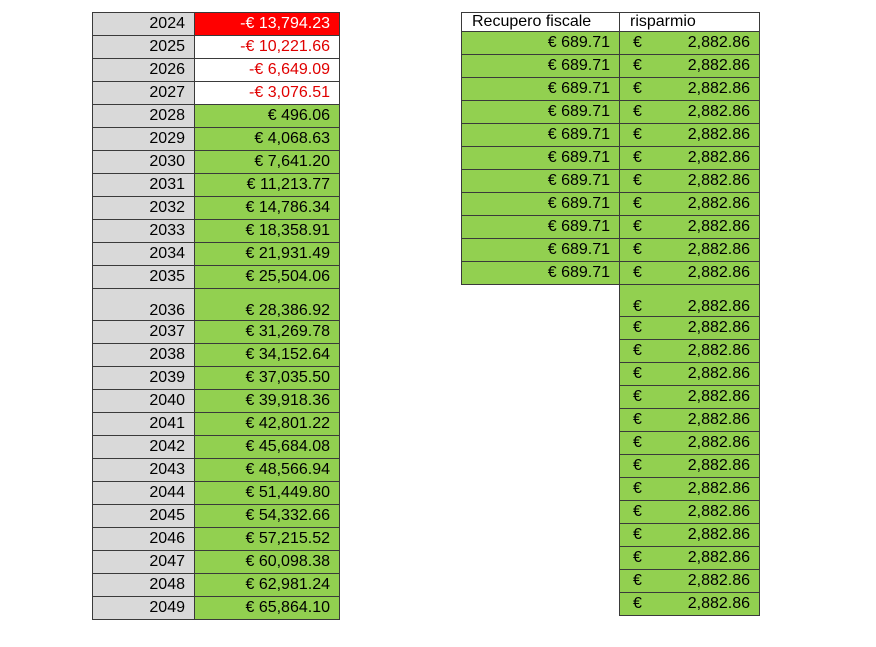  Describe the element at coordinates (143, 47) in the screenshot. I see `year-cell: 2025` at that location.